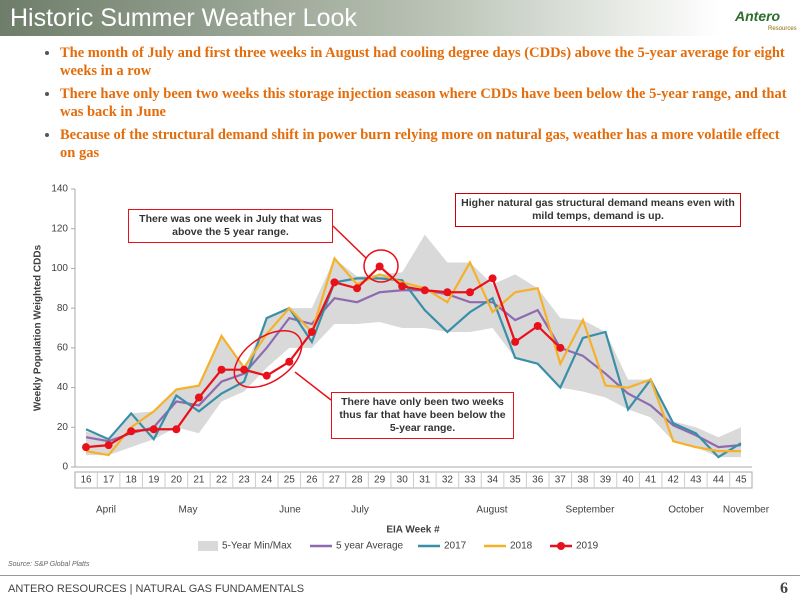 This screenshot has height=600, width=800. What do you see at coordinates (448, 480) in the screenshot?
I see `x-tick-label: 32` at bounding box center [448, 480].